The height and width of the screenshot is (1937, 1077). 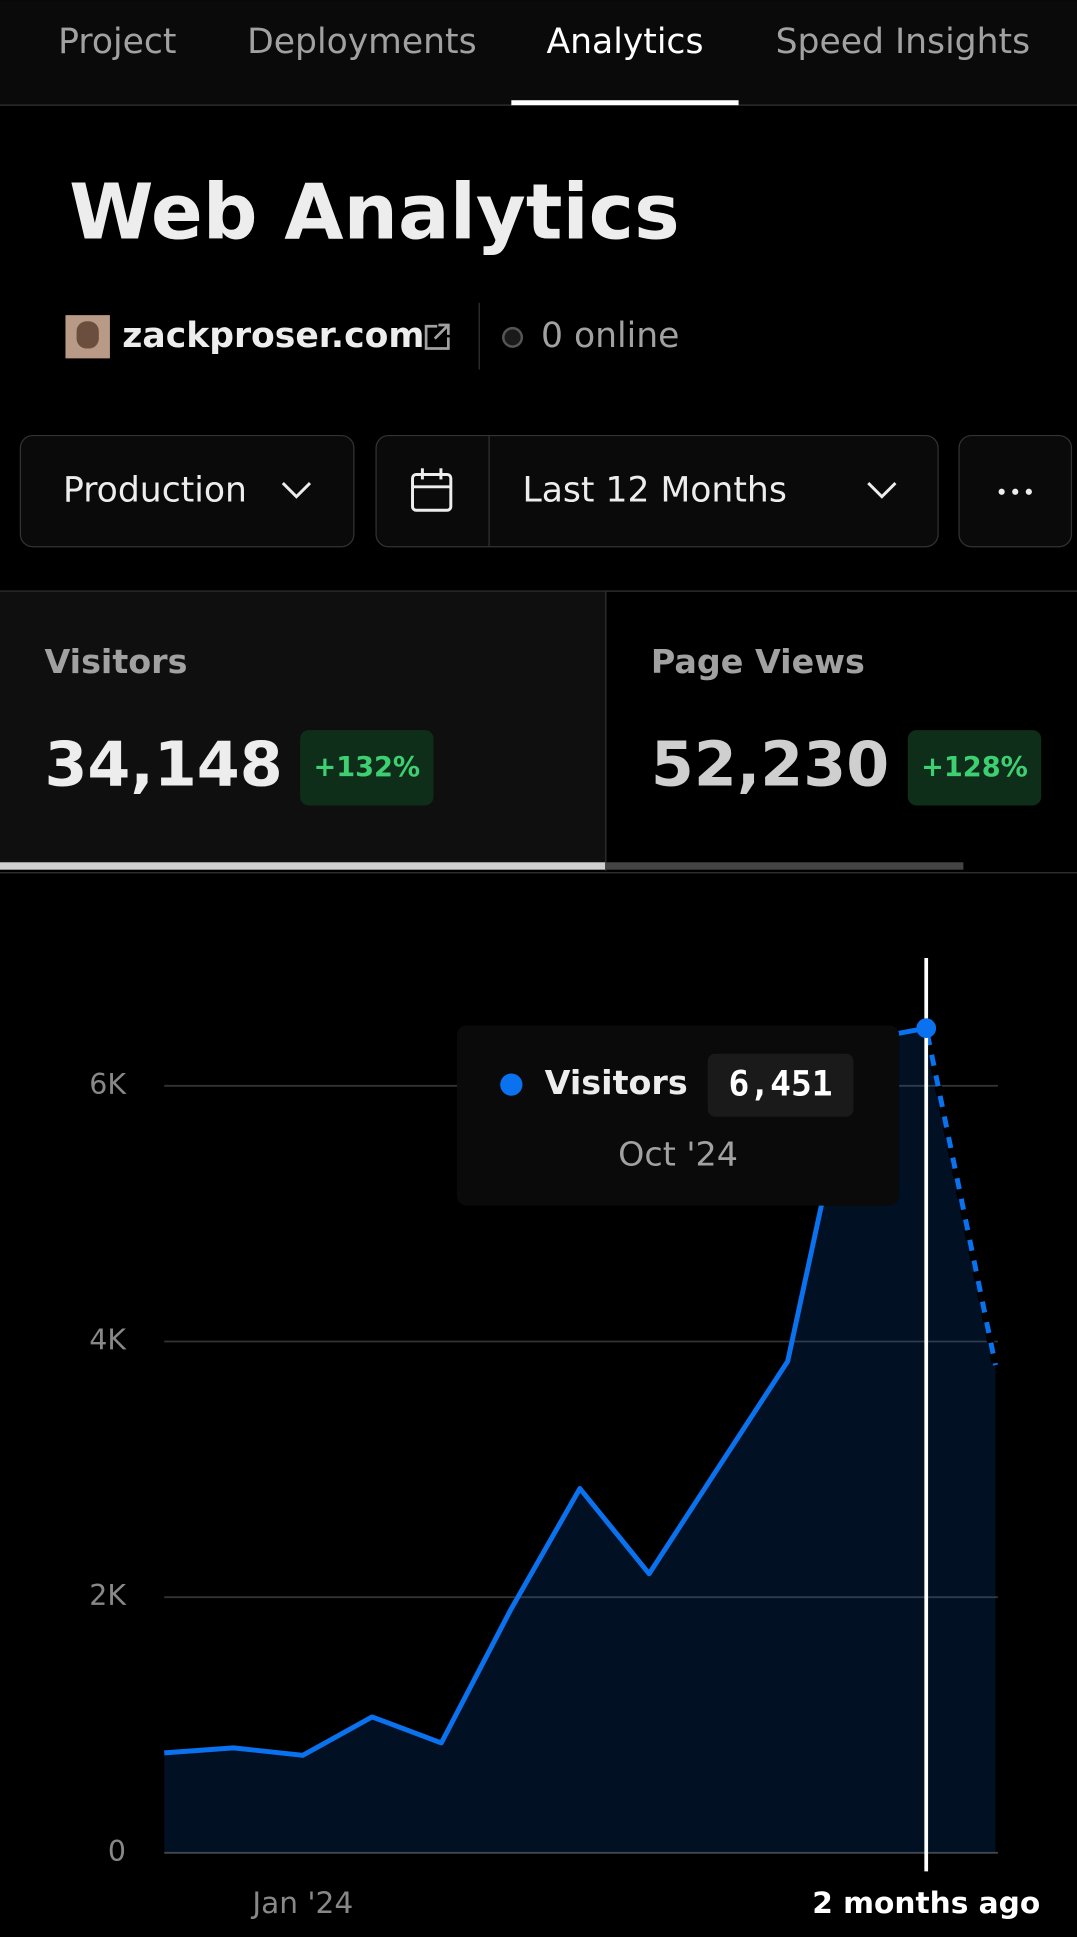 What do you see at coordinates (437, 336) in the screenshot?
I see `external-icon` at bounding box center [437, 336].